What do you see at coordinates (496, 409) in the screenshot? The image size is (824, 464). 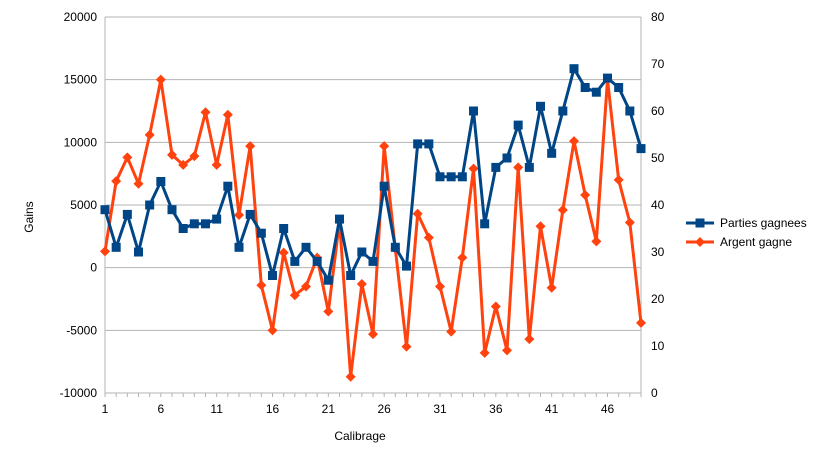 I see `x-tick-label: 36` at bounding box center [496, 409].